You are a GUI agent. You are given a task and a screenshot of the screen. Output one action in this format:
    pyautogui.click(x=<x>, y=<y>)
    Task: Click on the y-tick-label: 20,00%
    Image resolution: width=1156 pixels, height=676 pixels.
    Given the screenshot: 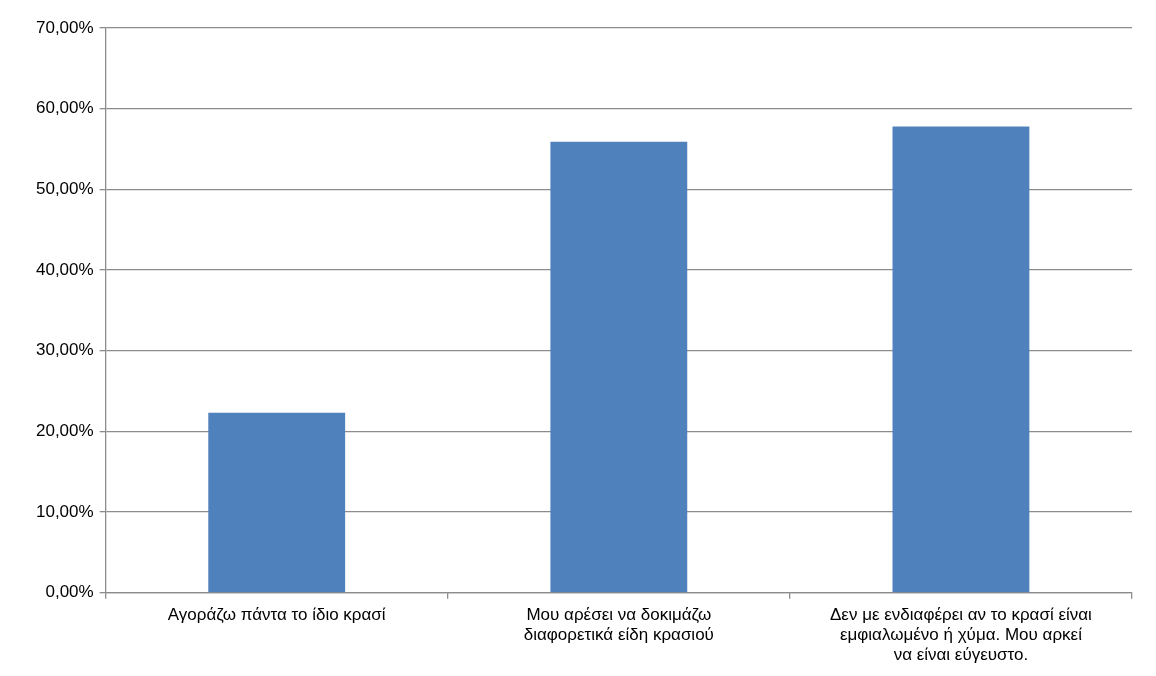 What is the action you would take?
    pyautogui.click(x=64, y=431)
    